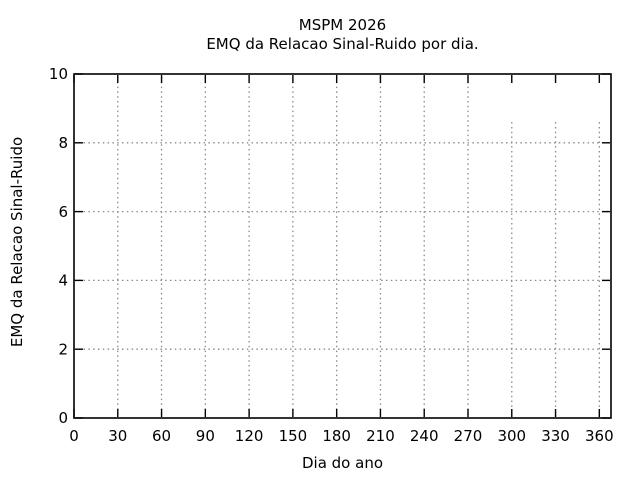 The width and height of the screenshot is (640, 480). What do you see at coordinates (63, 281) in the screenshot?
I see `y-tick-label: 4` at bounding box center [63, 281].